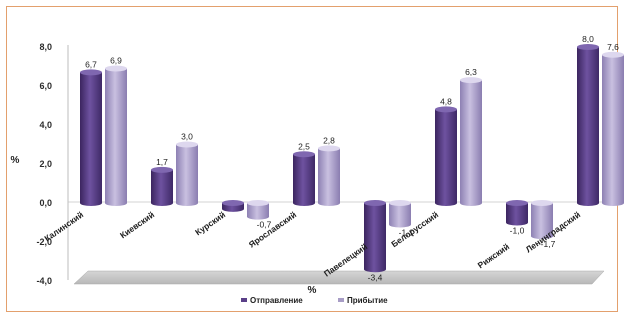  Describe the element at coordinates (15, 160) in the screenshot. I see `y-axis-title: %` at that location.